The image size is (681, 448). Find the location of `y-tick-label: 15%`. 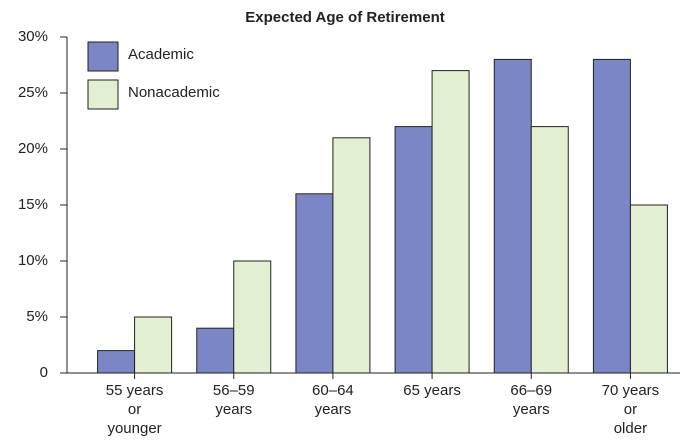

y-tick-label: 15% is located at coordinates (33, 204).